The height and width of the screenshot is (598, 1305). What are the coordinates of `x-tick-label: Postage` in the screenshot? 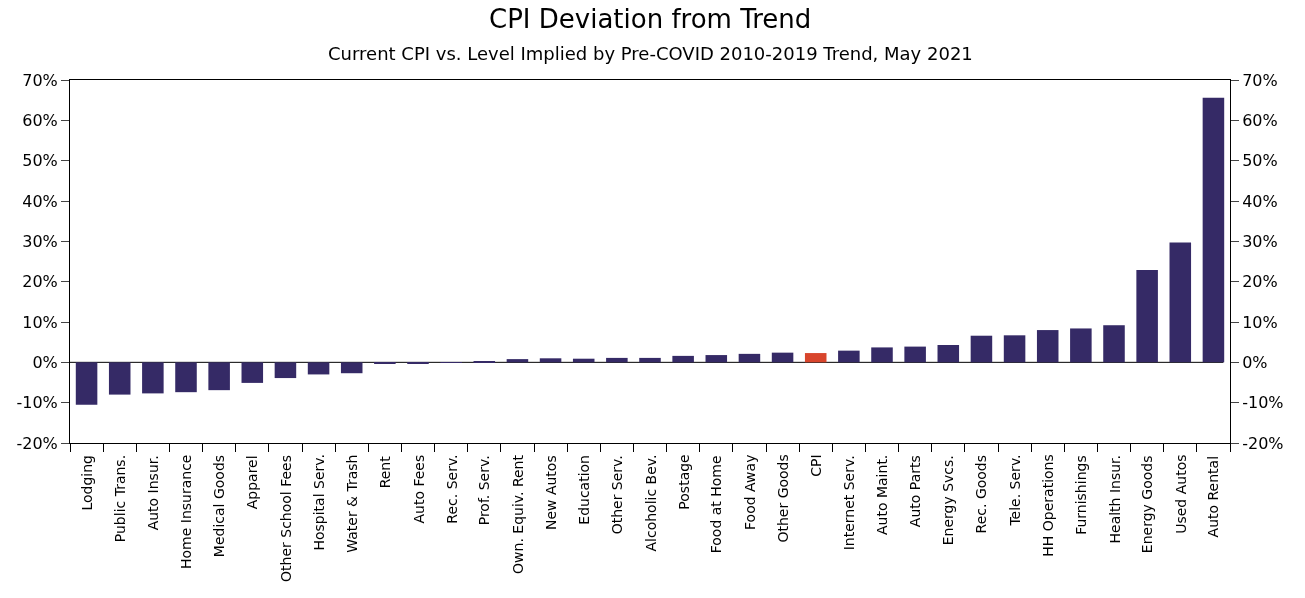 It's located at (683, 482).